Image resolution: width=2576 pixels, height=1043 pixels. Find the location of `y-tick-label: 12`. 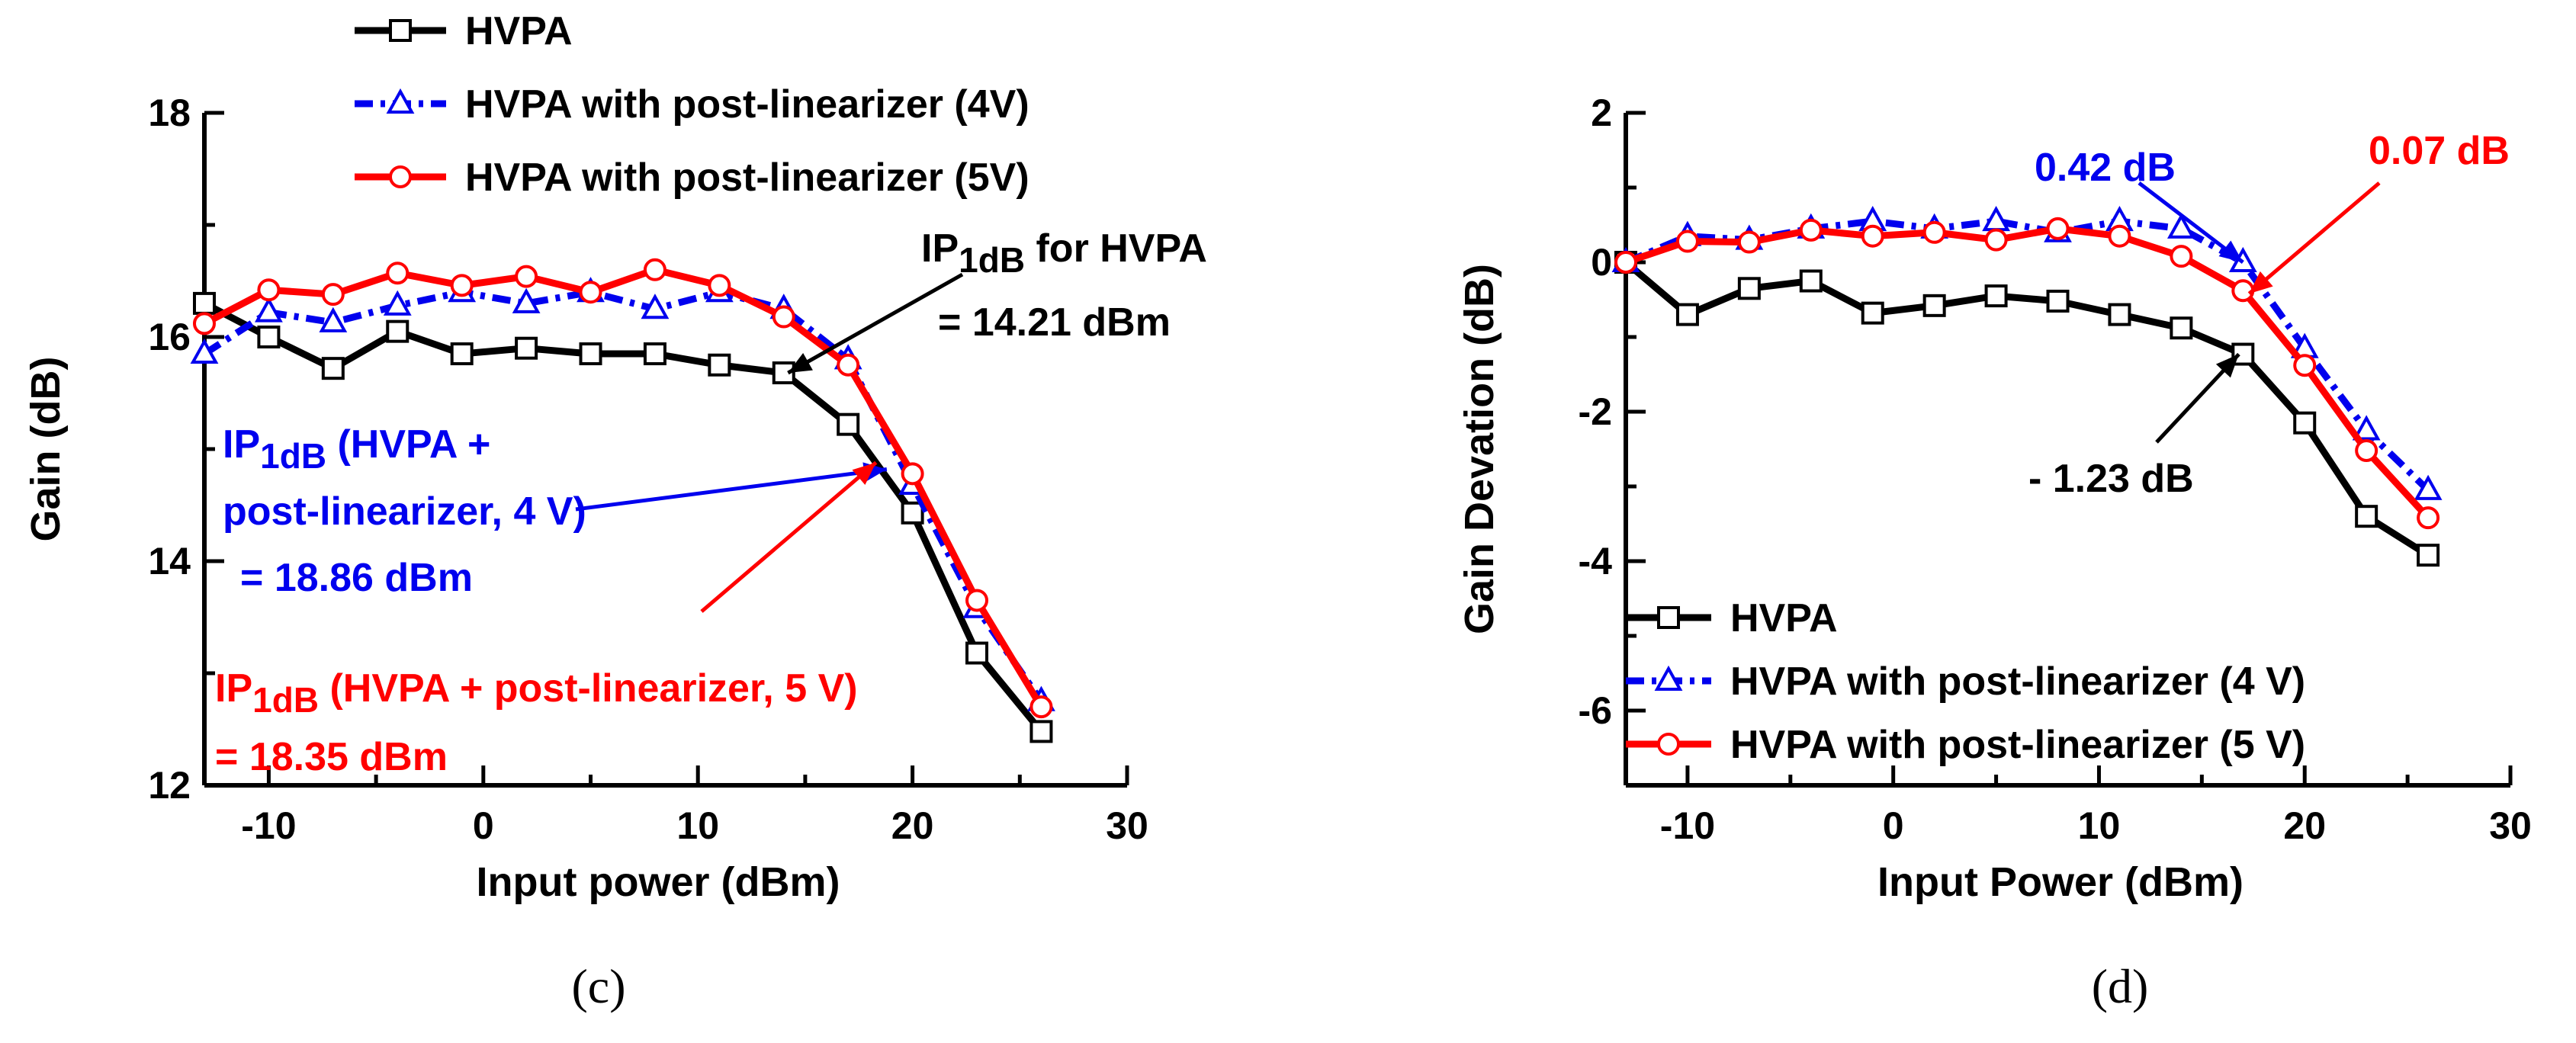

y-tick-label: 12 is located at coordinates (169, 785).